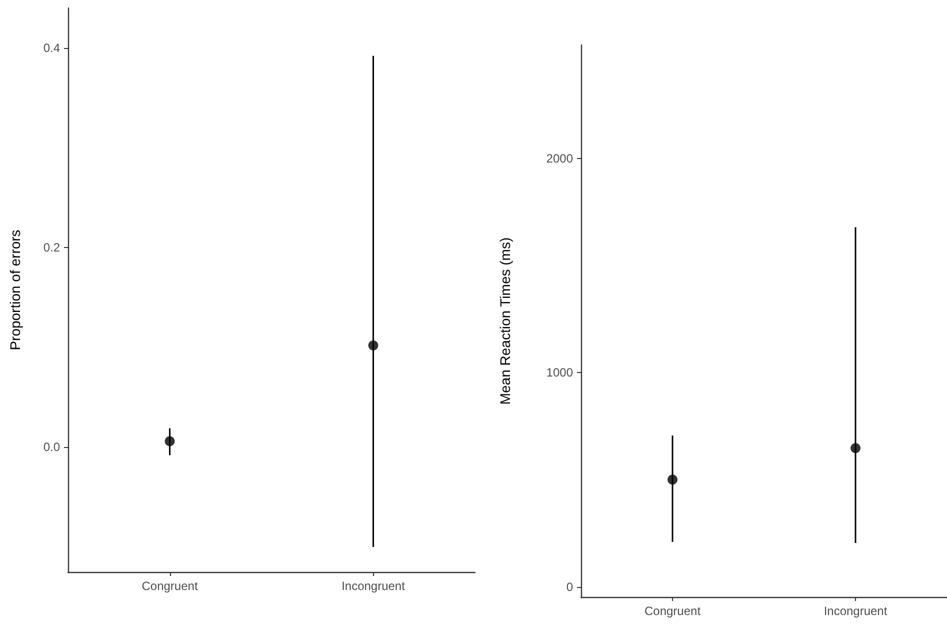  Describe the element at coordinates (15, 290) in the screenshot. I see `y-axis-title: Proportion of errors` at that location.